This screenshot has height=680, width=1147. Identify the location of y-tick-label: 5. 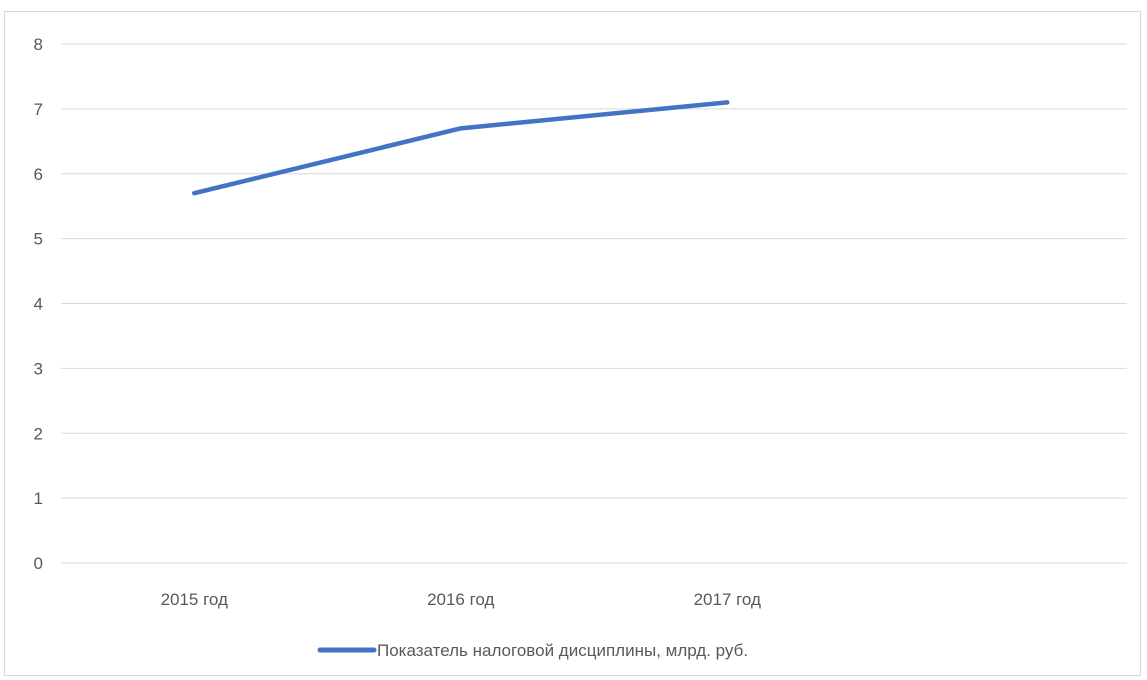
(38, 239).